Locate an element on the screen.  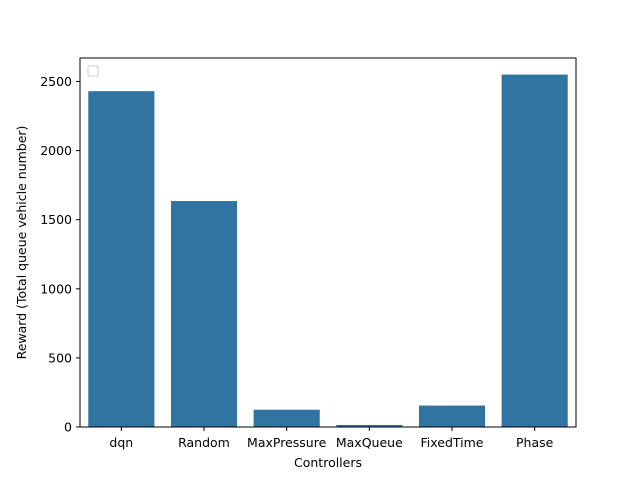
x-tick-label: MaxQueue is located at coordinates (369, 442).